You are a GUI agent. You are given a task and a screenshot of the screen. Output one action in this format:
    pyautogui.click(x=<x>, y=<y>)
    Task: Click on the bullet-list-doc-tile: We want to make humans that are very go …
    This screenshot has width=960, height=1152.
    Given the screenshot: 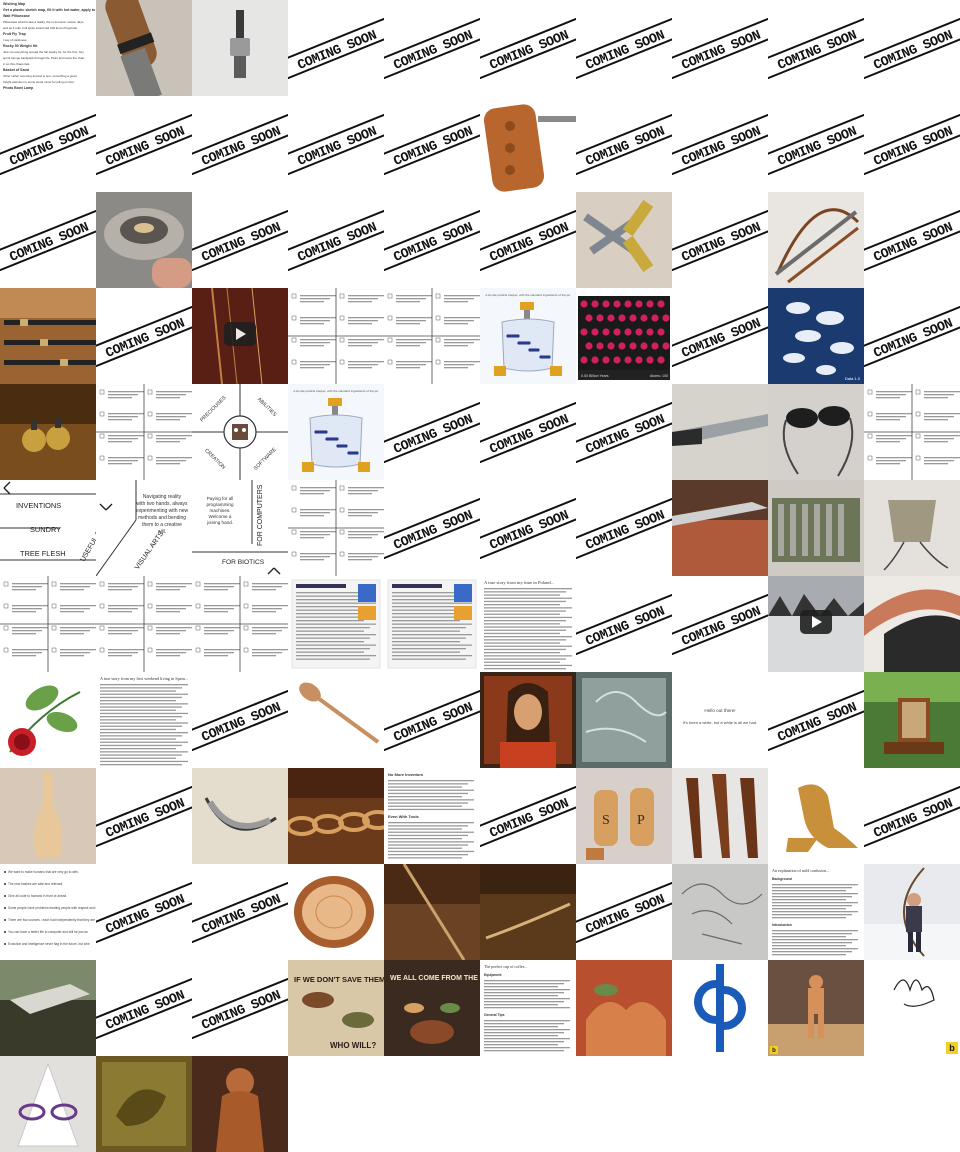 What is the action you would take?
    pyautogui.click(x=48, y=912)
    